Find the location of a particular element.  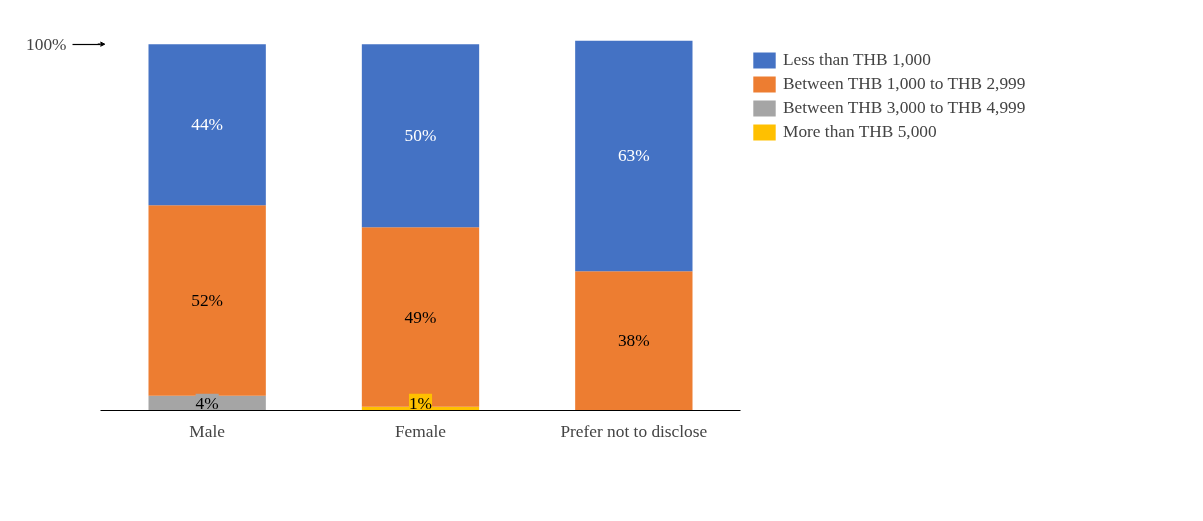

y-tick-label: 100% is located at coordinates (46, 44).